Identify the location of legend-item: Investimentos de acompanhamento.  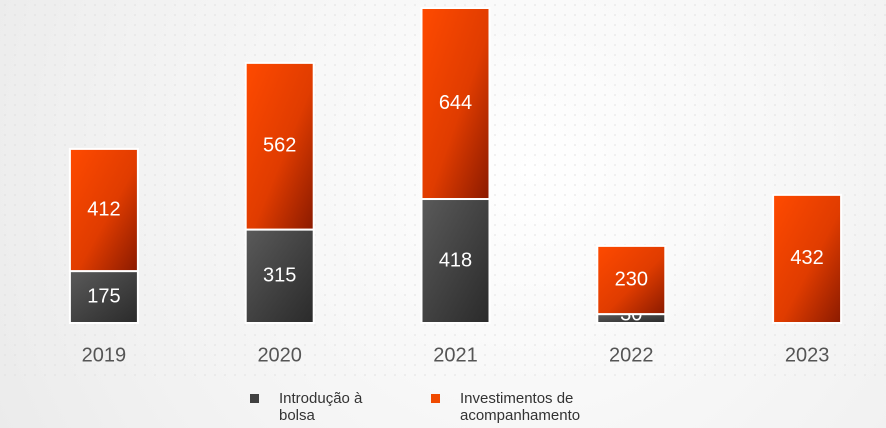
(541, 407).